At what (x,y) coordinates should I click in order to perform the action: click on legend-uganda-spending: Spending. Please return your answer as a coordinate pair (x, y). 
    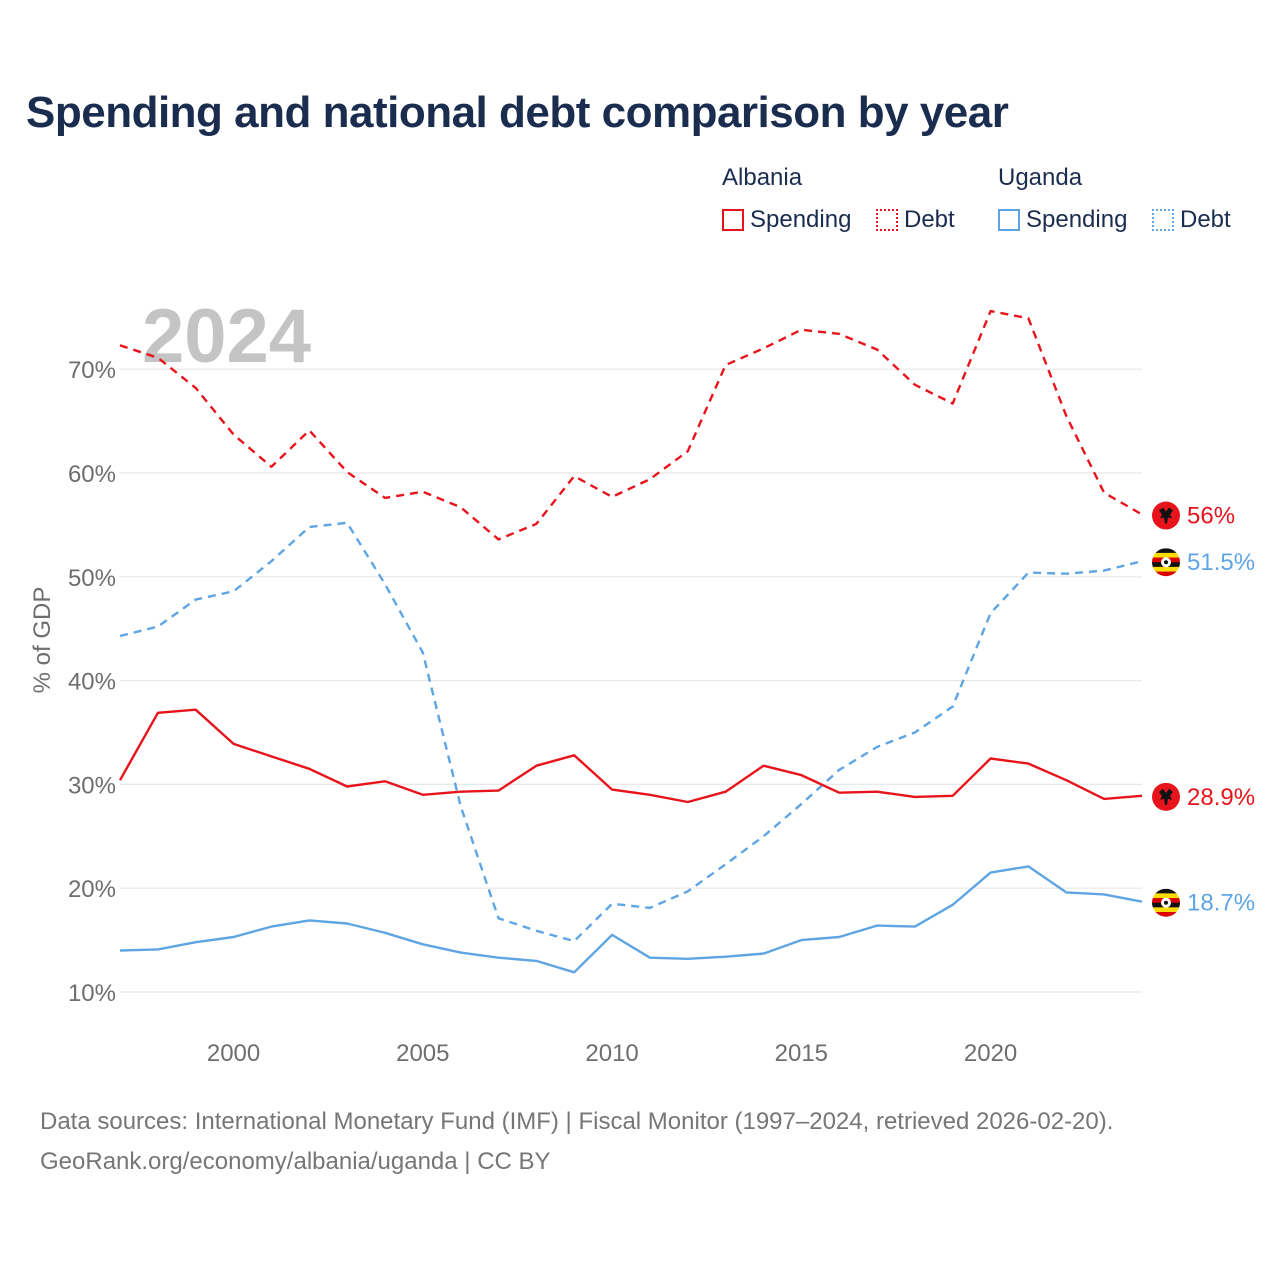
    Looking at the image, I should click on (1062, 220).